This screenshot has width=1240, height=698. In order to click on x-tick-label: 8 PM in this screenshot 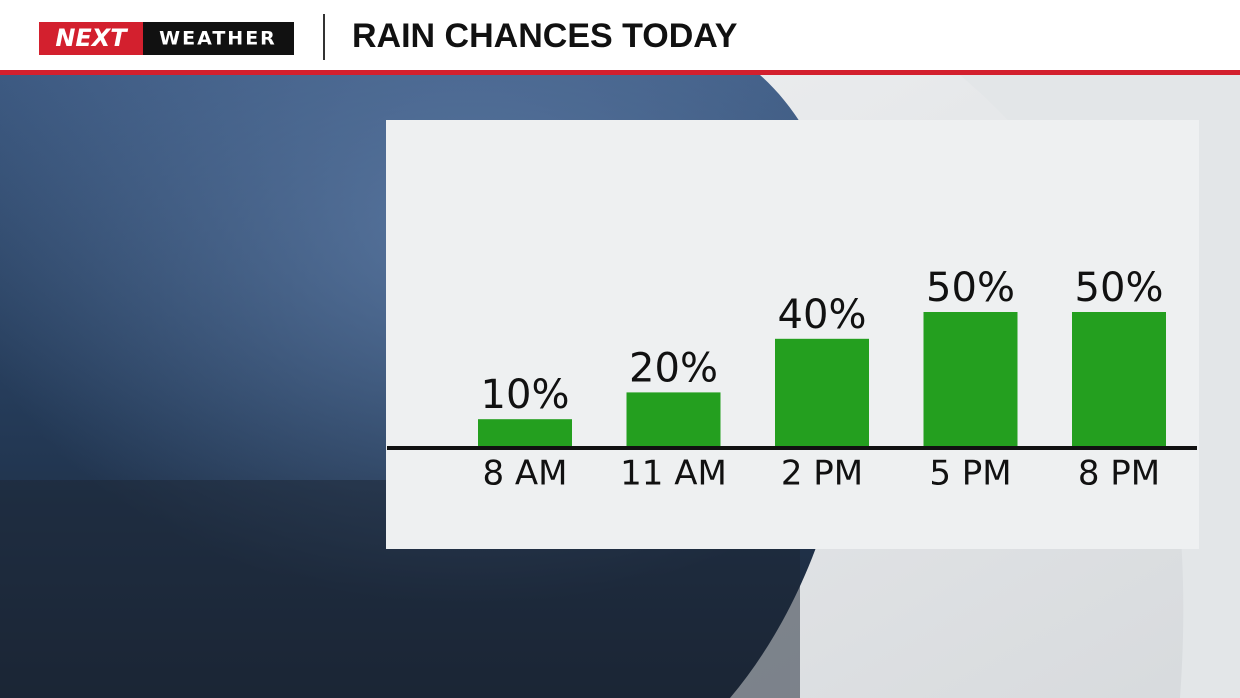, I will do `click(1119, 474)`.